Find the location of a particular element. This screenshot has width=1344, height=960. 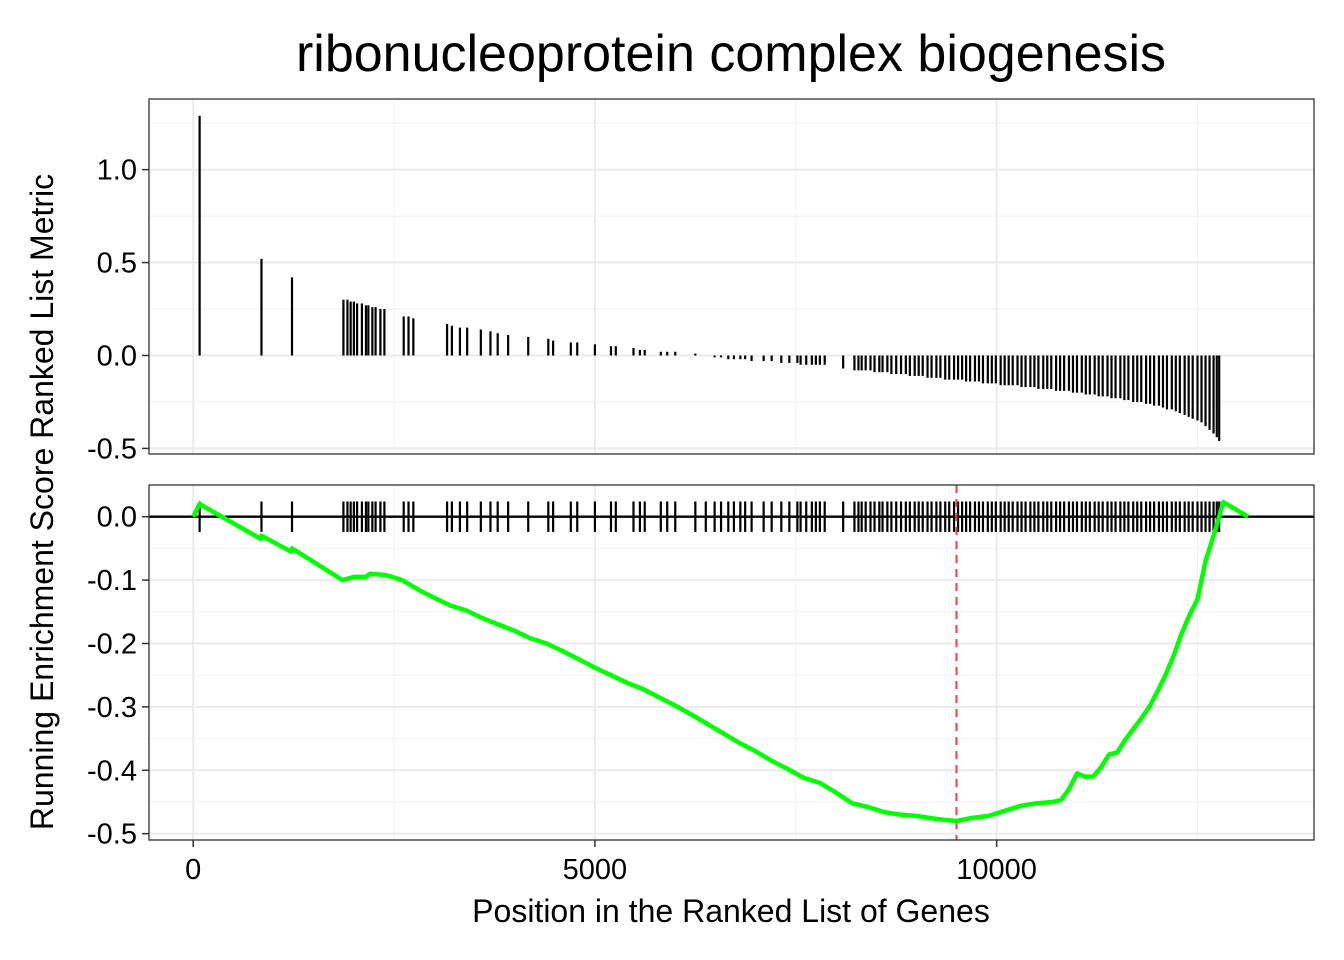

x-axis-title: Position in the Ranked List of Genes is located at coordinates (731, 911).